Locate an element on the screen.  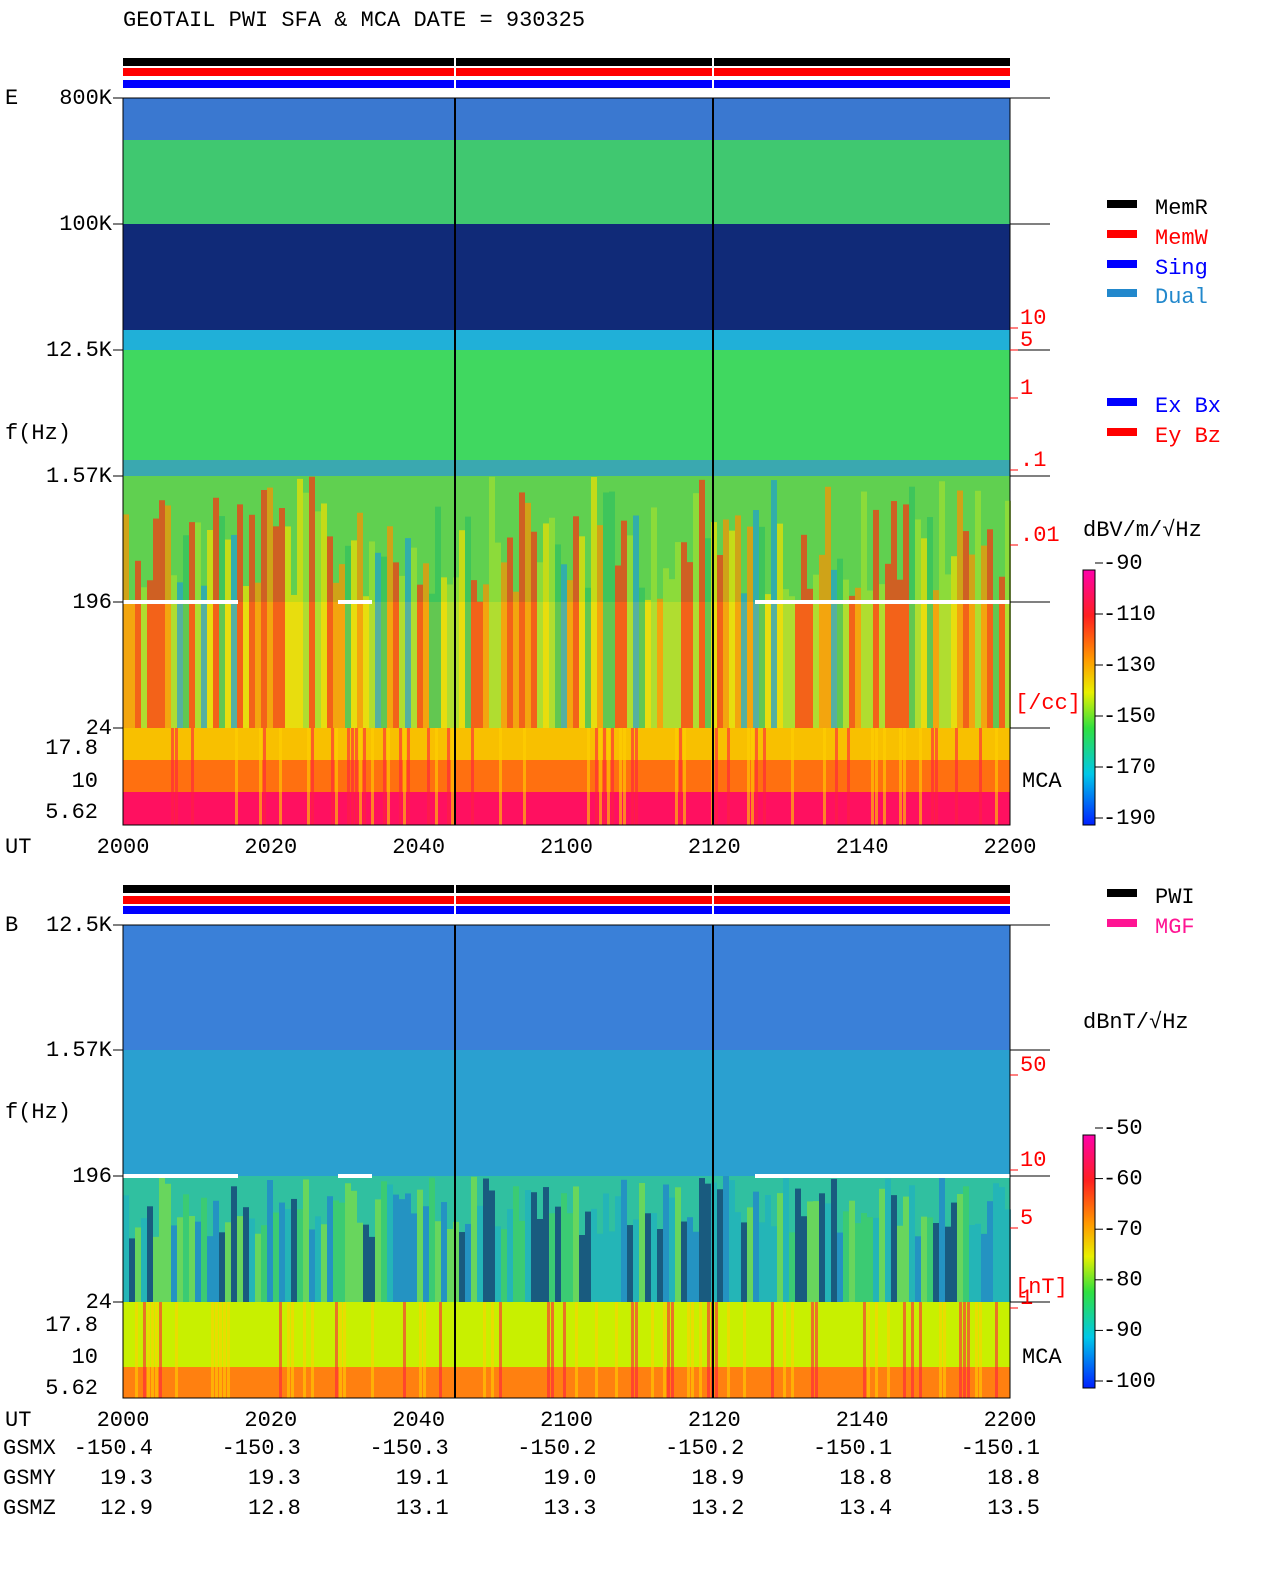
mca-label: MCA is located at coordinates (1042, 781).